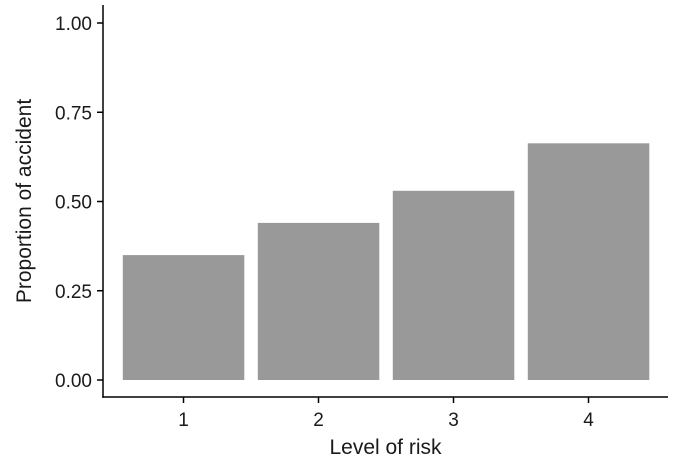 The height and width of the screenshot is (461, 673). I want to click on y-tick-label: 0.50, so click(73, 203).